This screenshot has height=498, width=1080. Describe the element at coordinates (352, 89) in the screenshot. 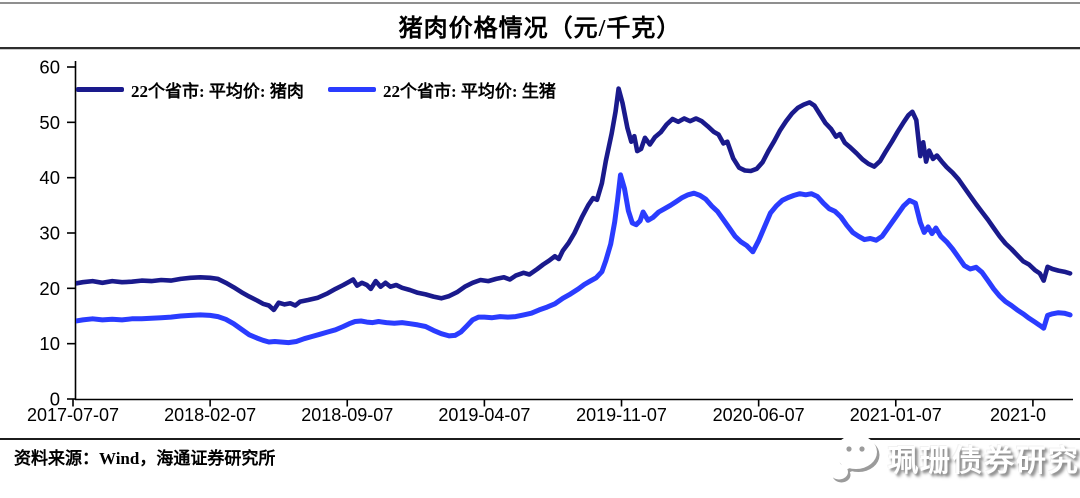

I see `legend-swatch-hog` at that location.